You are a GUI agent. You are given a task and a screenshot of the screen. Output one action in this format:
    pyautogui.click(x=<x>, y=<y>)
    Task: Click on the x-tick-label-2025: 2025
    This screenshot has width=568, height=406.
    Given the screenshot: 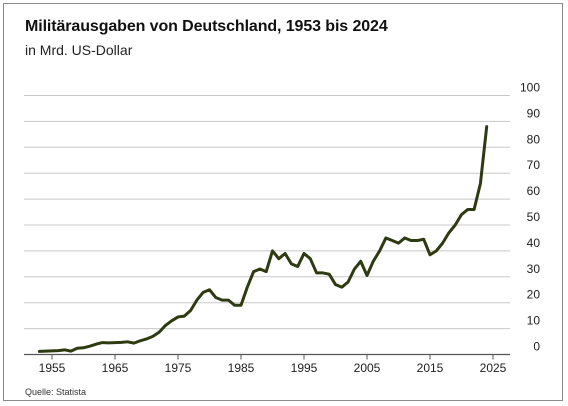 What is the action you would take?
    pyautogui.click(x=493, y=368)
    